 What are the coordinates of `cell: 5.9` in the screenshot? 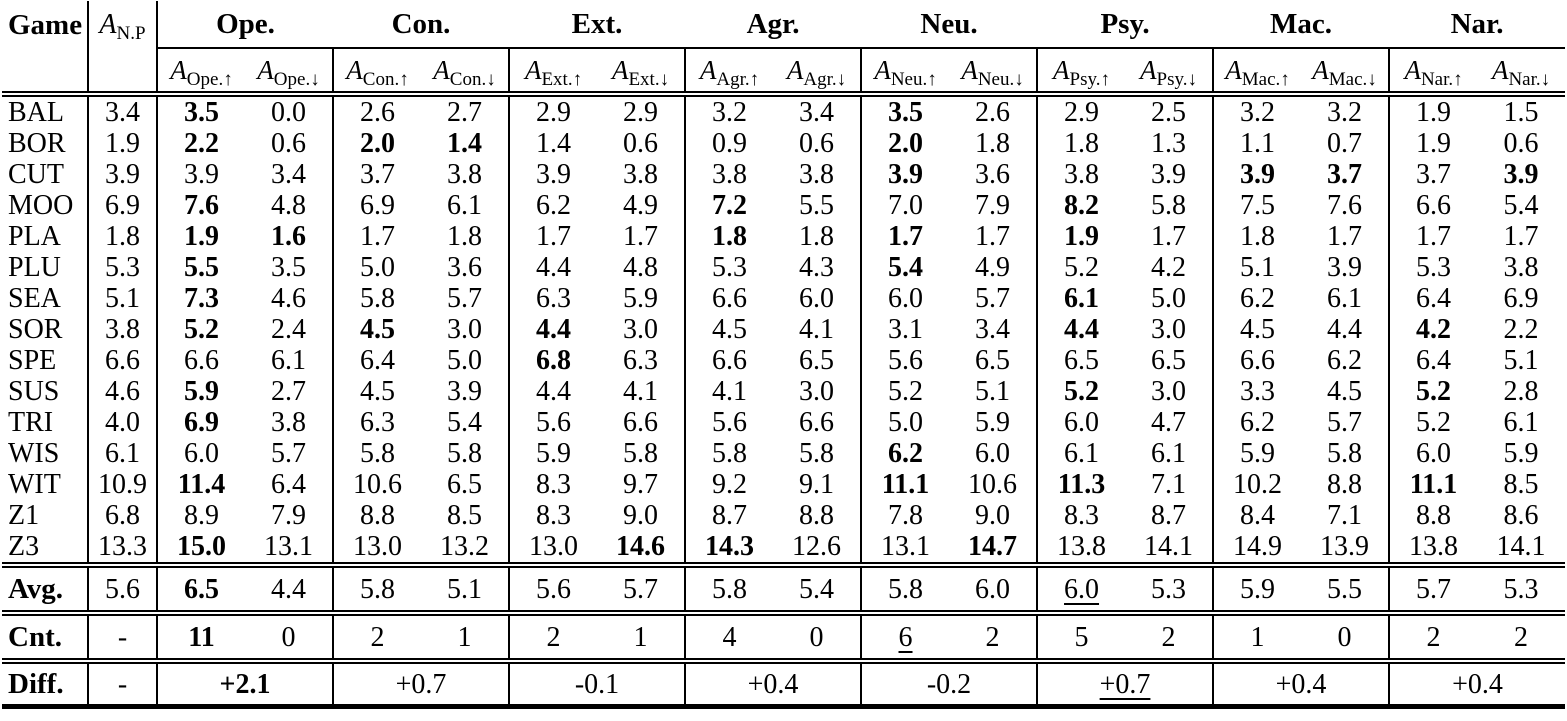 It's located at (1521, 453).